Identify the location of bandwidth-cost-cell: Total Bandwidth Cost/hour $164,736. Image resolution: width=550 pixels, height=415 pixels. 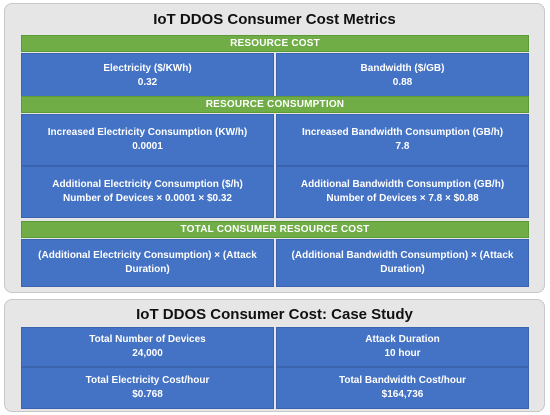
(402, 388).